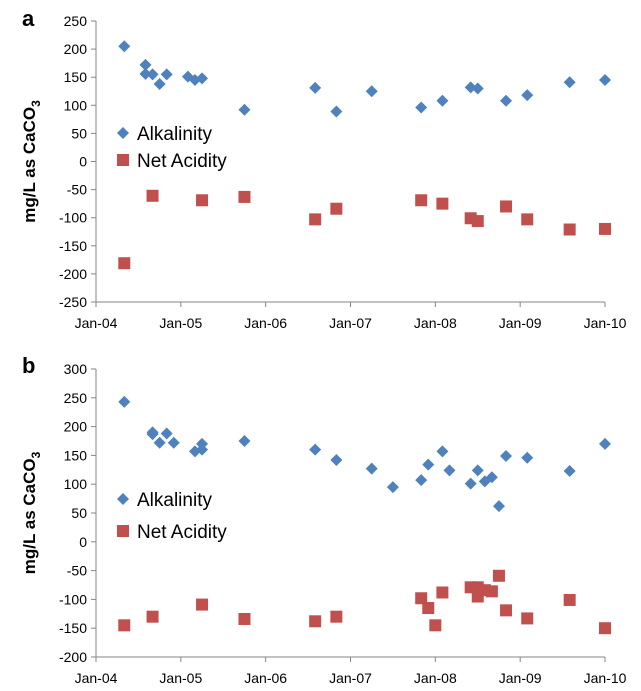 The image size is (641, 691). What do you see at coordinates (83, 162) in the screenshot?
I see `y-tick-label: 0` at bounding box center [83, 162].